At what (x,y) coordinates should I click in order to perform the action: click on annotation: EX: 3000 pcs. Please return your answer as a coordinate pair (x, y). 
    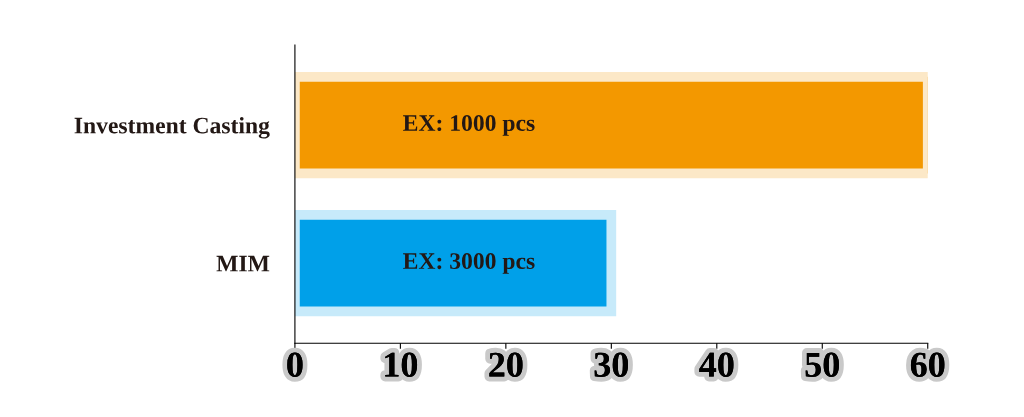
    Looking at the image, I should click on (469, 263).